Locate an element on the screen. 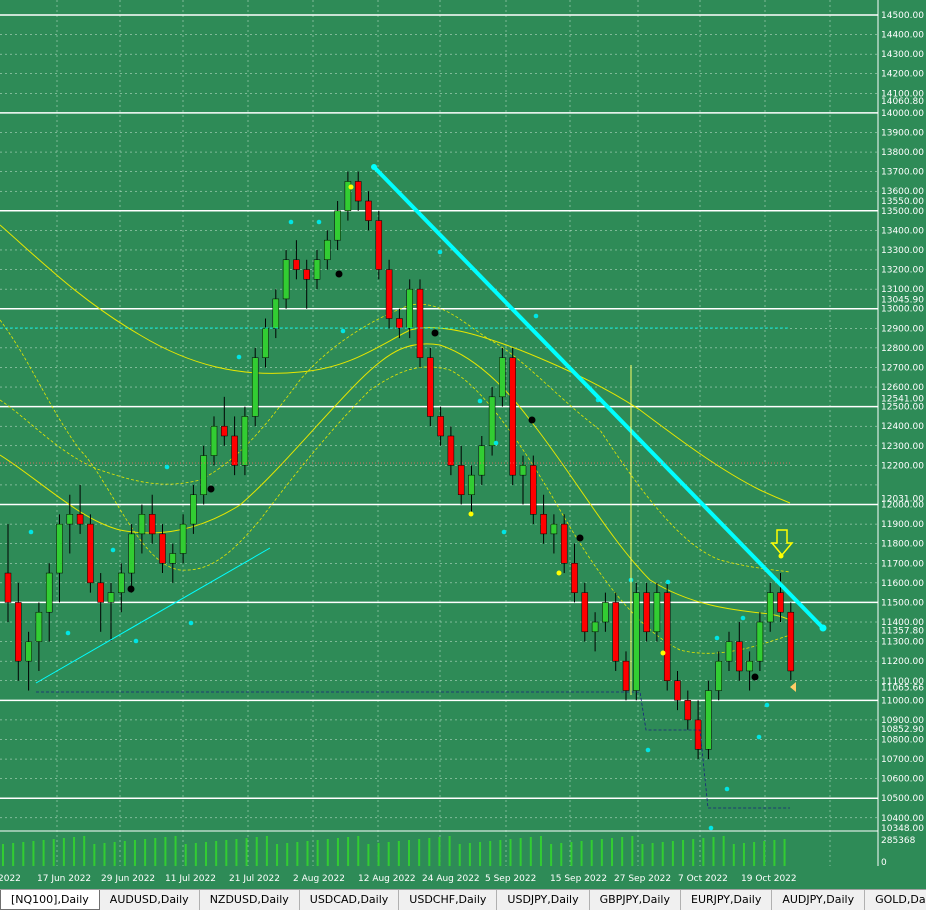 This screenshot has width=926, height=910. tab-usdchf-daily: USDCHF,Daily is located at coordinates (448, 900).